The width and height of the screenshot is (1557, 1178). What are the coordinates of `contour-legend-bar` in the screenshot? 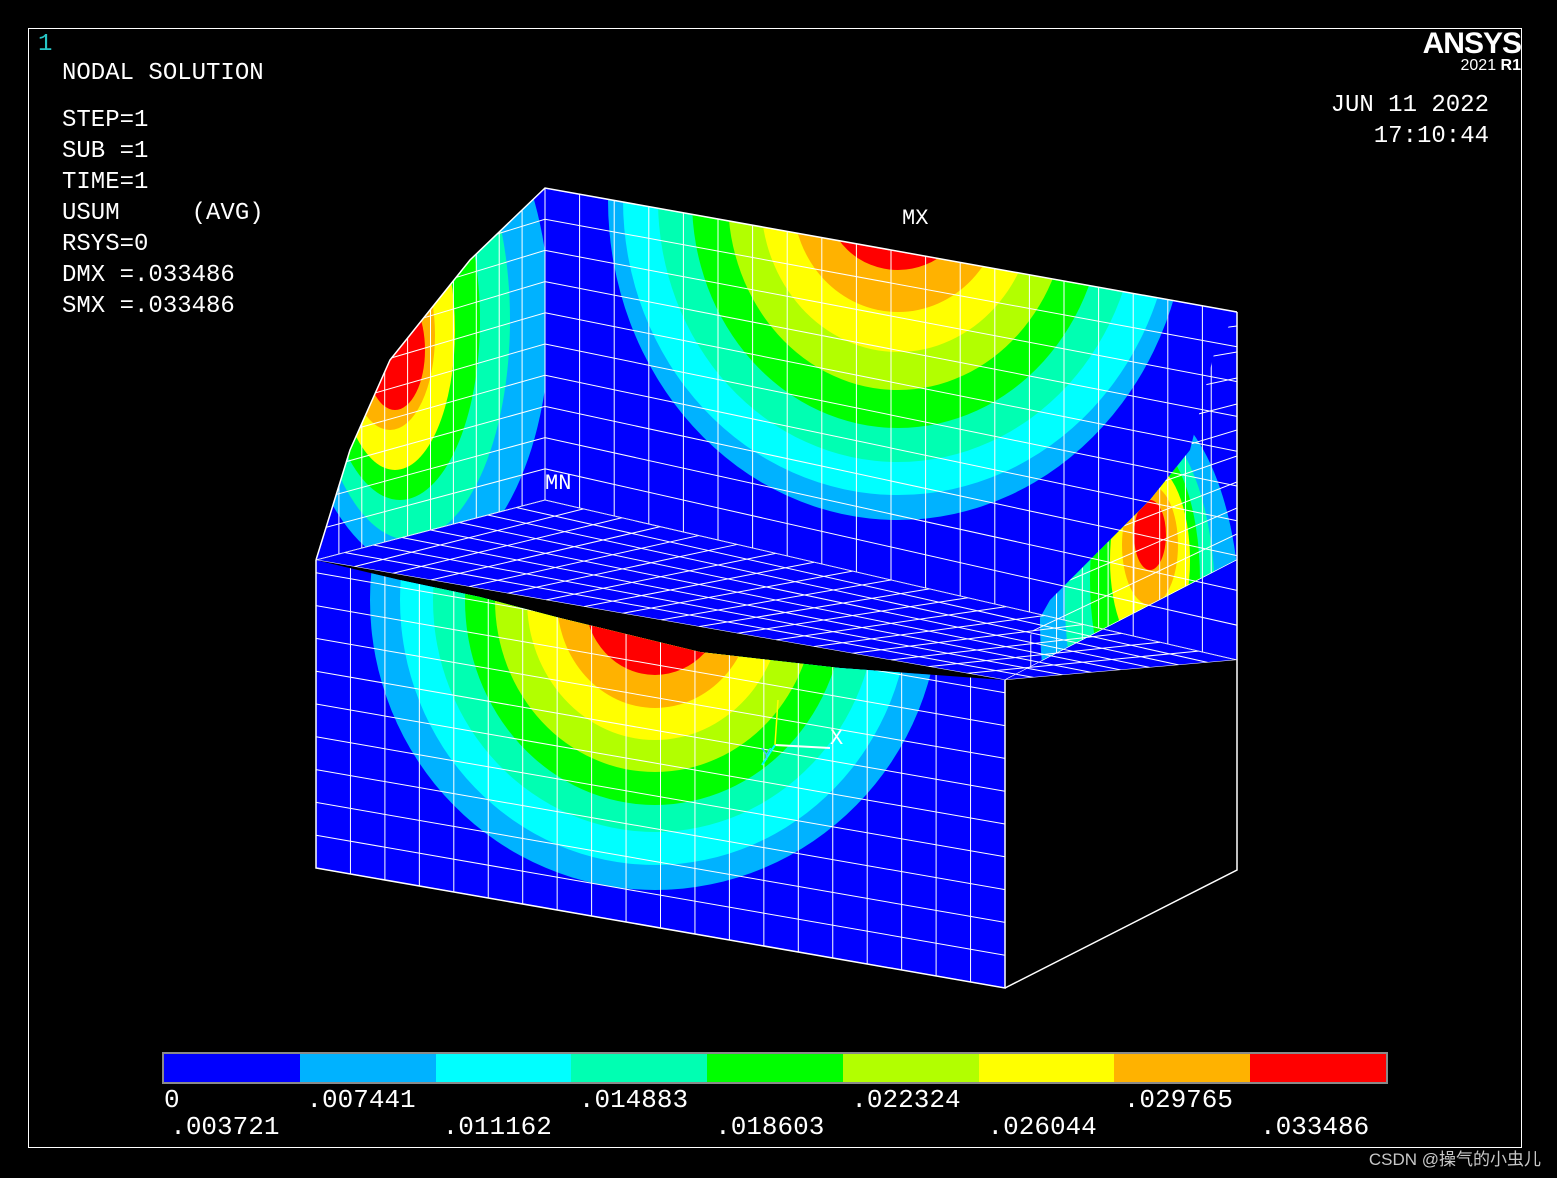 It's located at (775, 1068).